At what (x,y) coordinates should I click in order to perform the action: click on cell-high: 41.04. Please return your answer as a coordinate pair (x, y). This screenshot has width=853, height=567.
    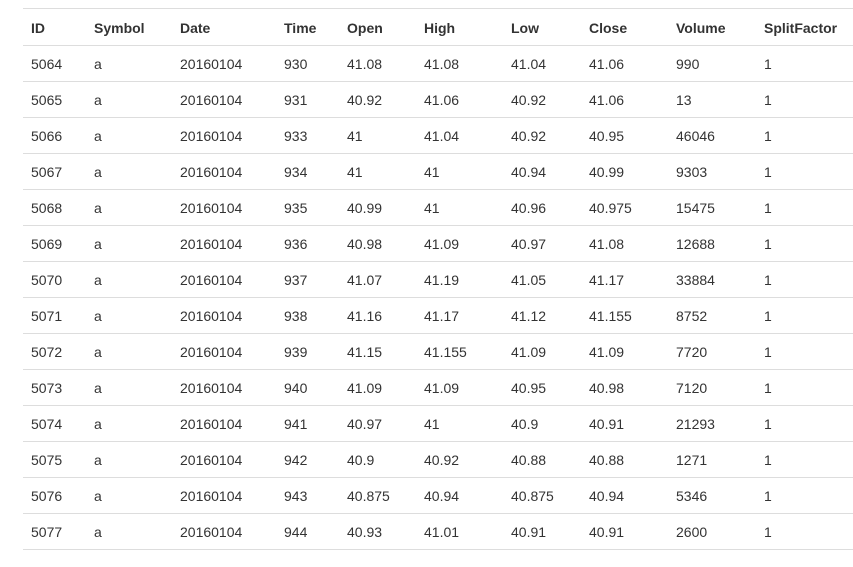
    Looking at the image, I should click on (442, 136).